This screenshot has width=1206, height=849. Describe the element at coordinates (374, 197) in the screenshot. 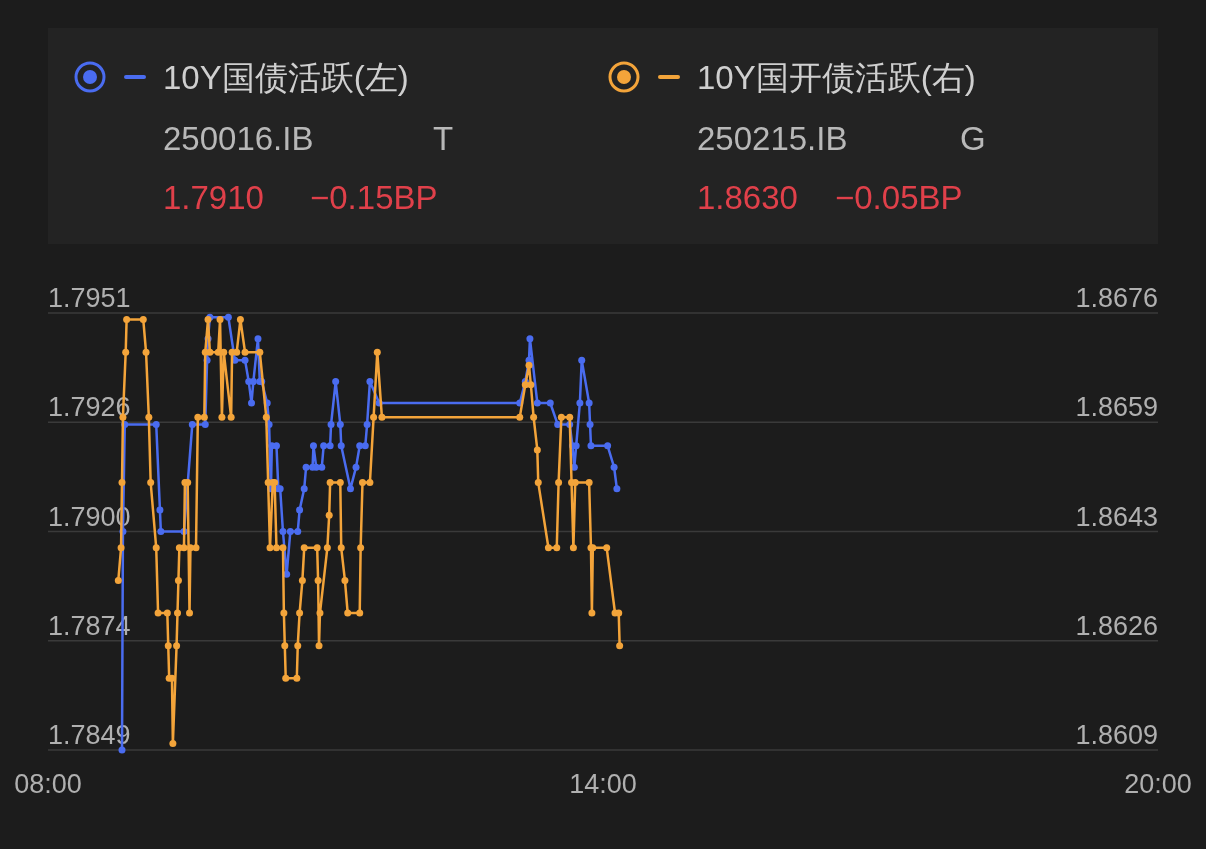

I see `text: −0.15BP` at that location.